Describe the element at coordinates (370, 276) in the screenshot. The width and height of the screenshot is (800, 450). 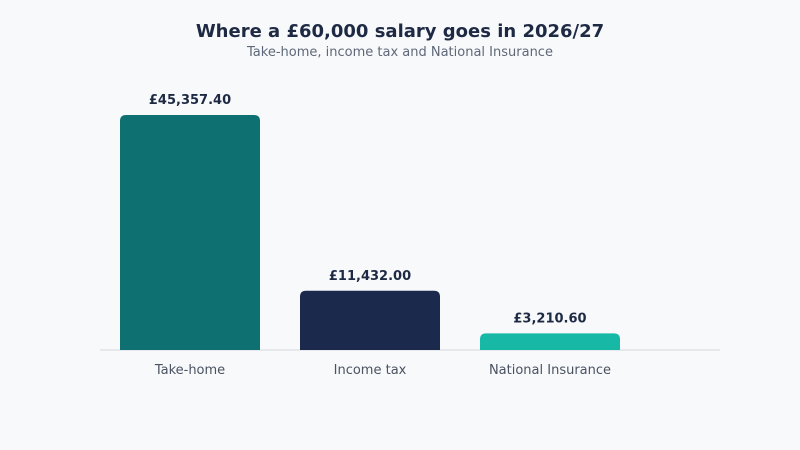
I see `value-label: £11,432.00` at that location.